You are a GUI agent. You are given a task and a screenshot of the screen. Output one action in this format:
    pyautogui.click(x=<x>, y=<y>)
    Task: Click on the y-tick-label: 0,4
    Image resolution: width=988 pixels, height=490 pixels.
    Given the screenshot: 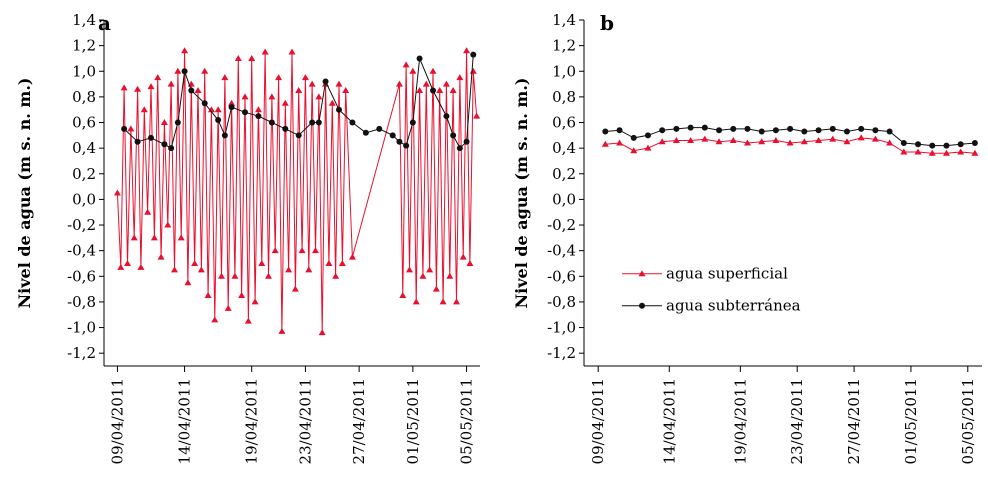 What is the action you would take?
    pyautogui.click(x=564, y=148)
    